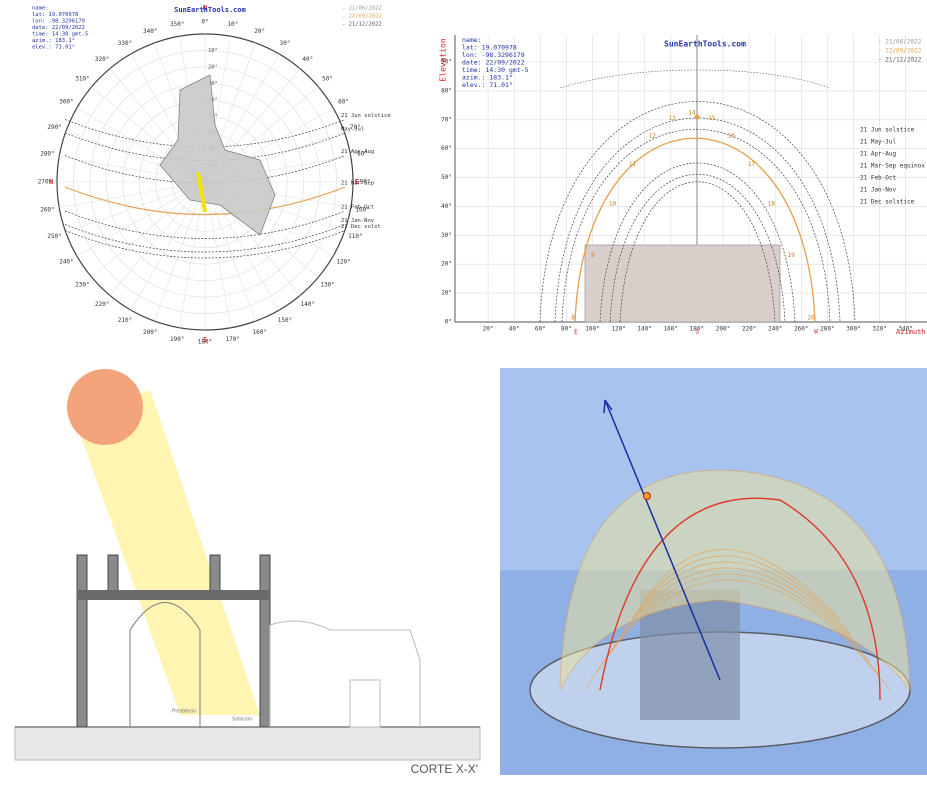  I want to click on cardinal: W, so click(816, 332).